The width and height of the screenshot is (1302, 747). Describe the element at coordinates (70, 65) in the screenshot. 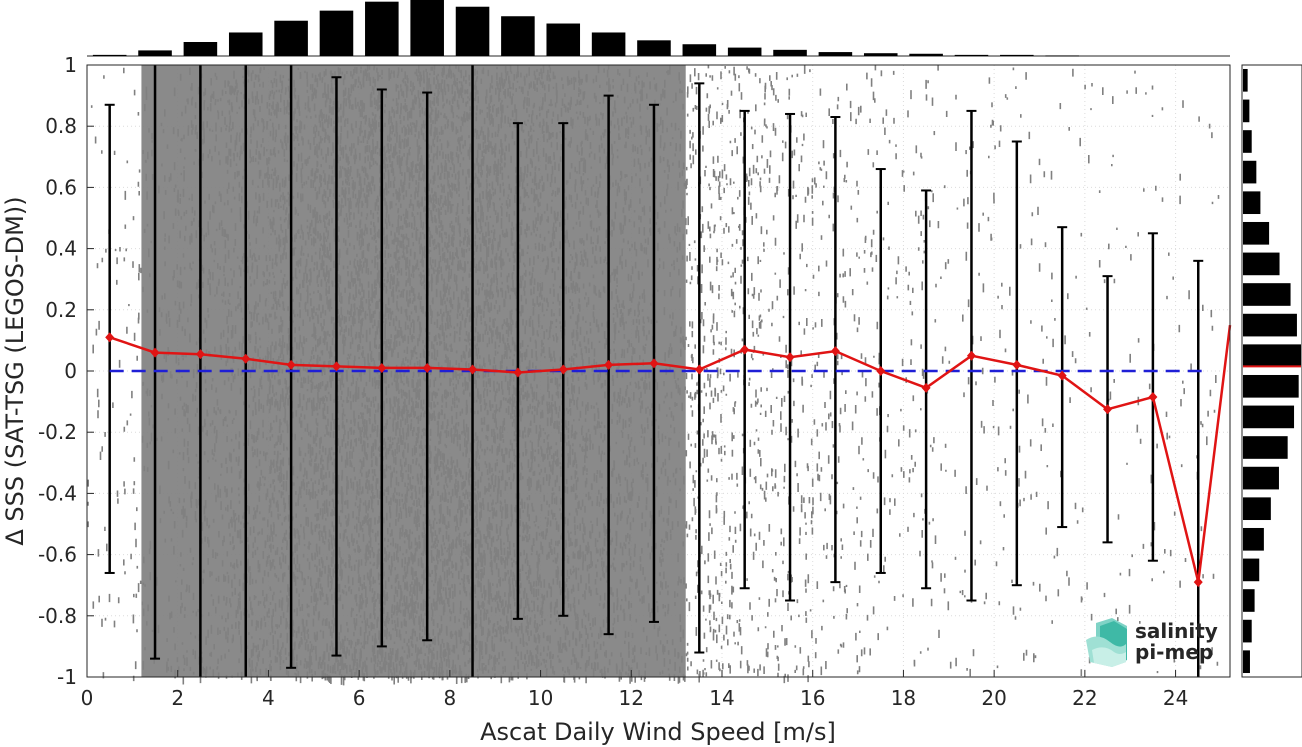

I see `y-tick-label: 1` at that location.